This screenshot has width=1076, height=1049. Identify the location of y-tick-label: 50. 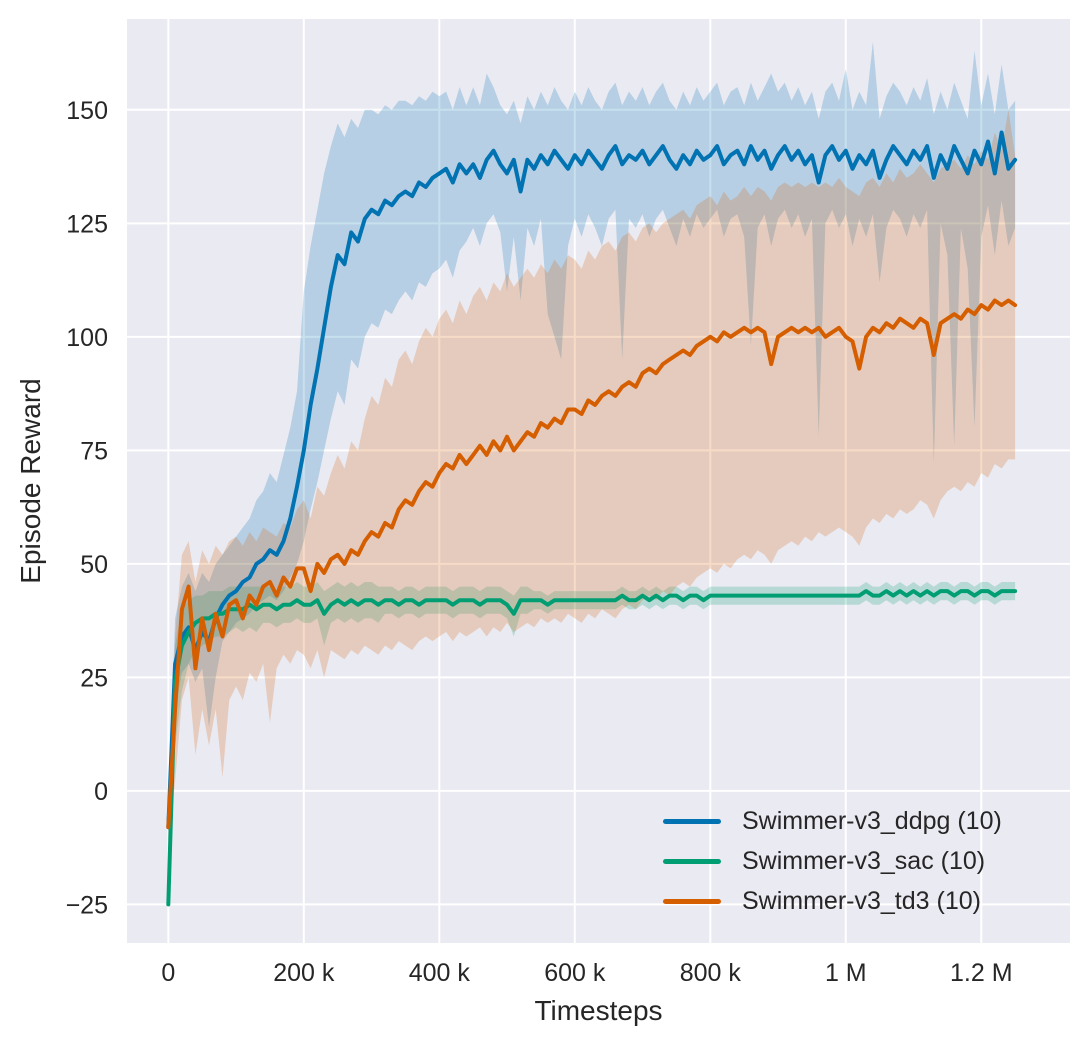
(94, 565).